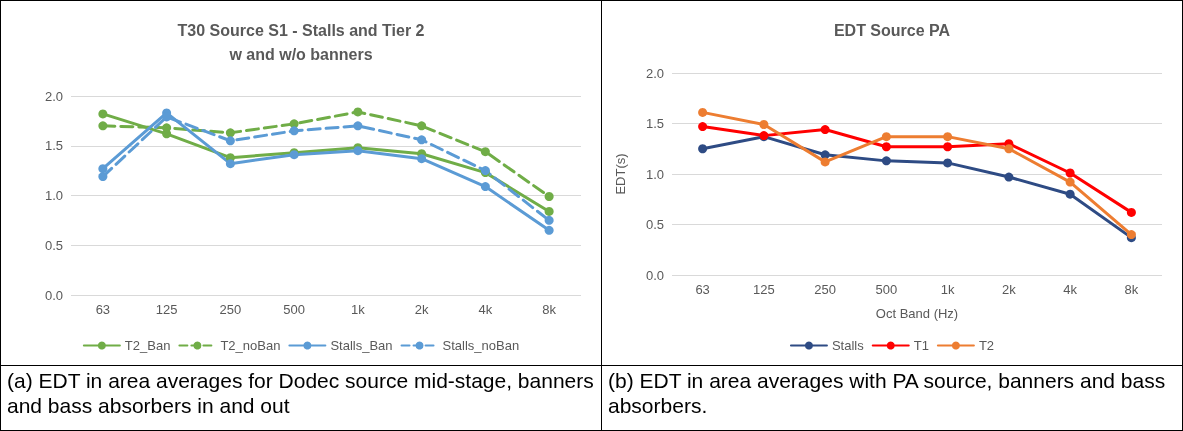  Describe the element at coordinates (301, 42) in the screenshot. I see `chart-title: T30 Source S1 - Stalls and Tier 2 w and w/o banners` at that location.